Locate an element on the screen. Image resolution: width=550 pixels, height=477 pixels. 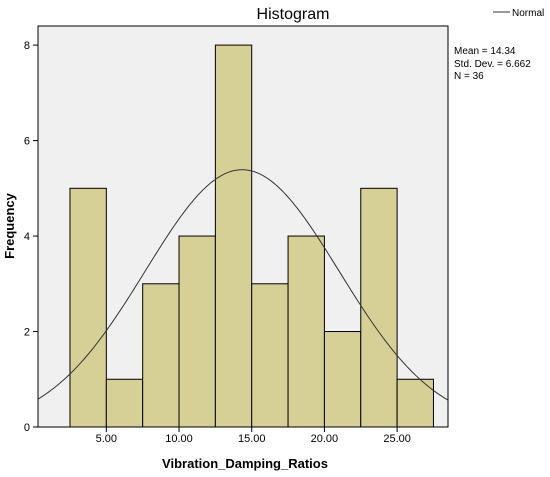
statistics-box: Mean = 14.34 Std. Dev. = 6.662 N = 36 is located at coordinates (492, 64).